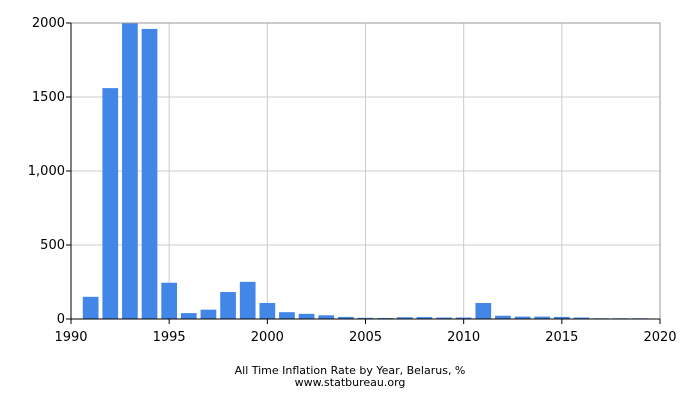  What do you see at coordinates (52, 245) in the screenshot?
I see `y-tick-label: 500` at bounding box center [52, 245].